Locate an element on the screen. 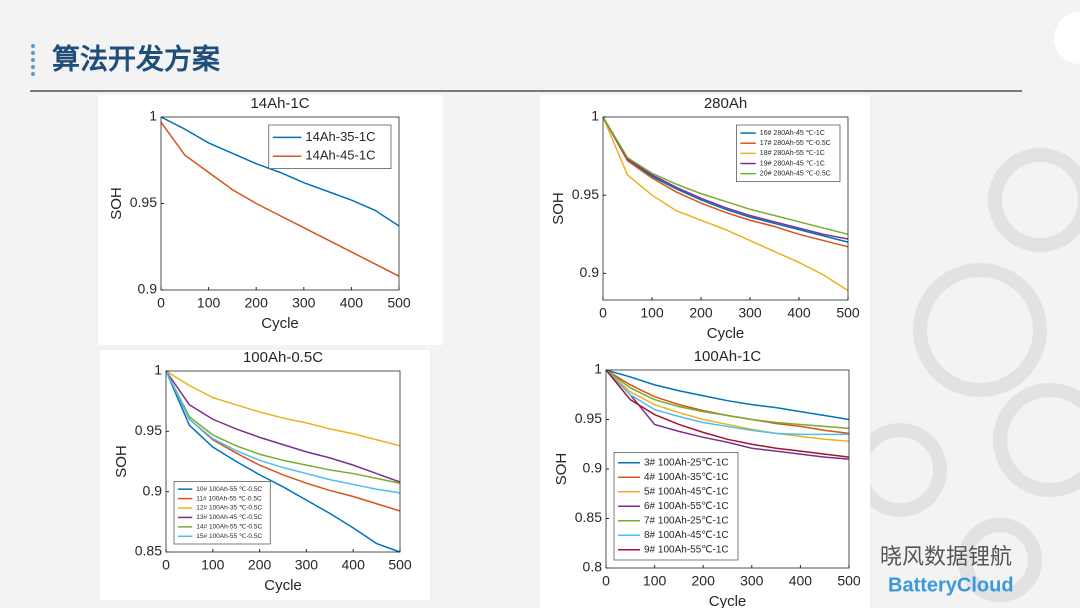  title-dots is located at coordinates (33, 60).